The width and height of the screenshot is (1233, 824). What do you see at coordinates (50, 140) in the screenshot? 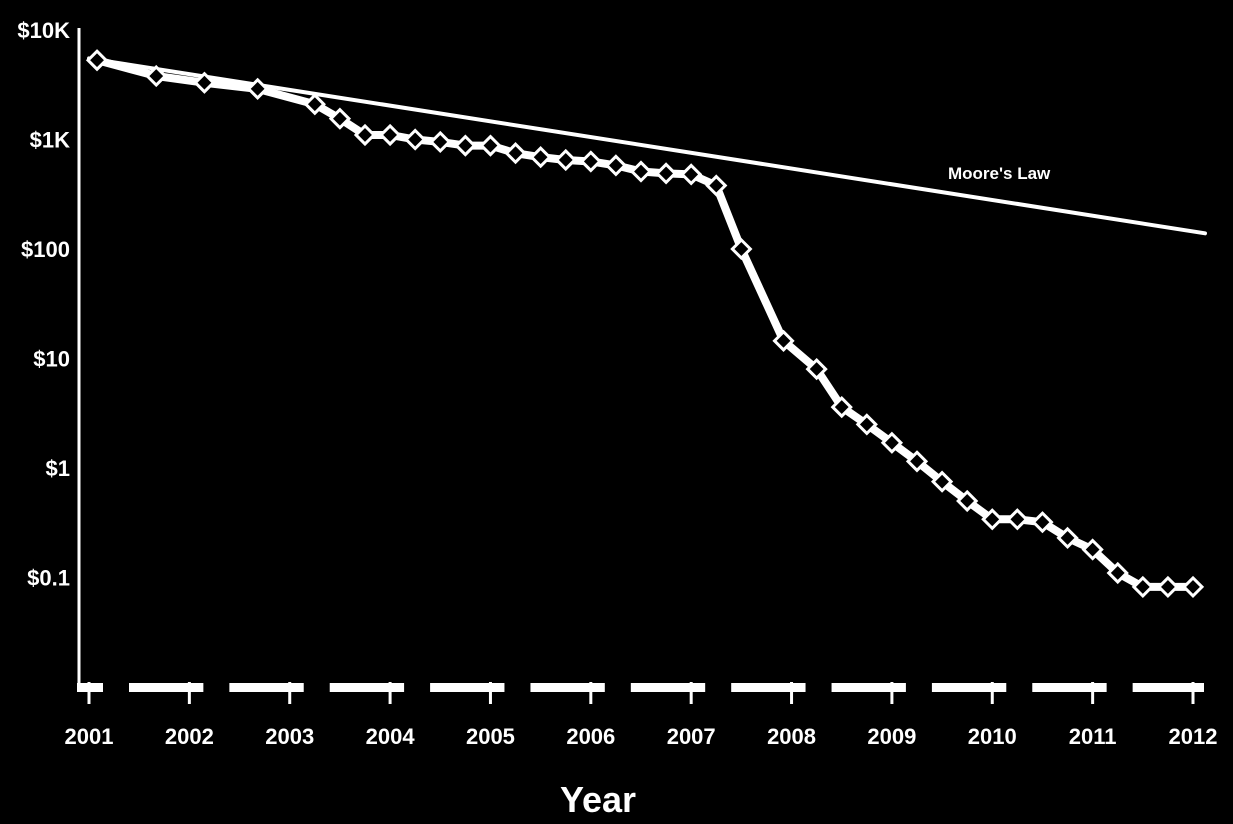
I see `y-tick-label: $1K` at bounding box center [50, 140].